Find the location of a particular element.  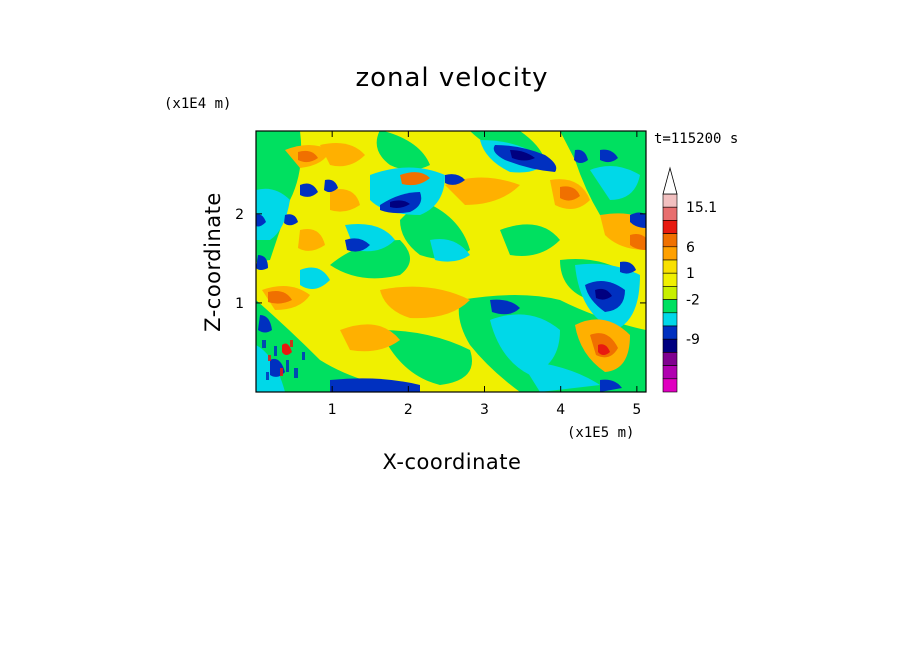

x-axis-label: X-coordinate is located at coordinates (452, 462).